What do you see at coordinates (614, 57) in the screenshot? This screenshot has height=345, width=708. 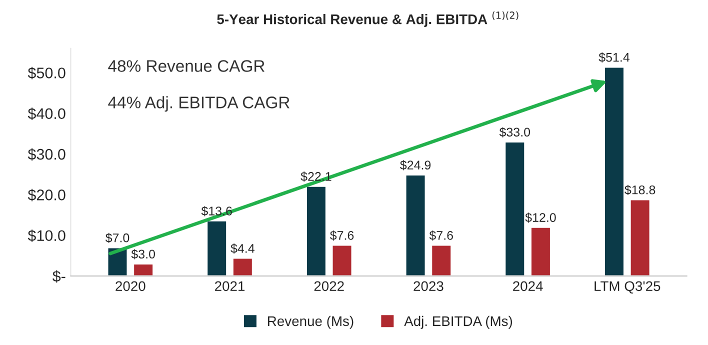 I see `data-label: $51.4` at bounding box center [614, 57].